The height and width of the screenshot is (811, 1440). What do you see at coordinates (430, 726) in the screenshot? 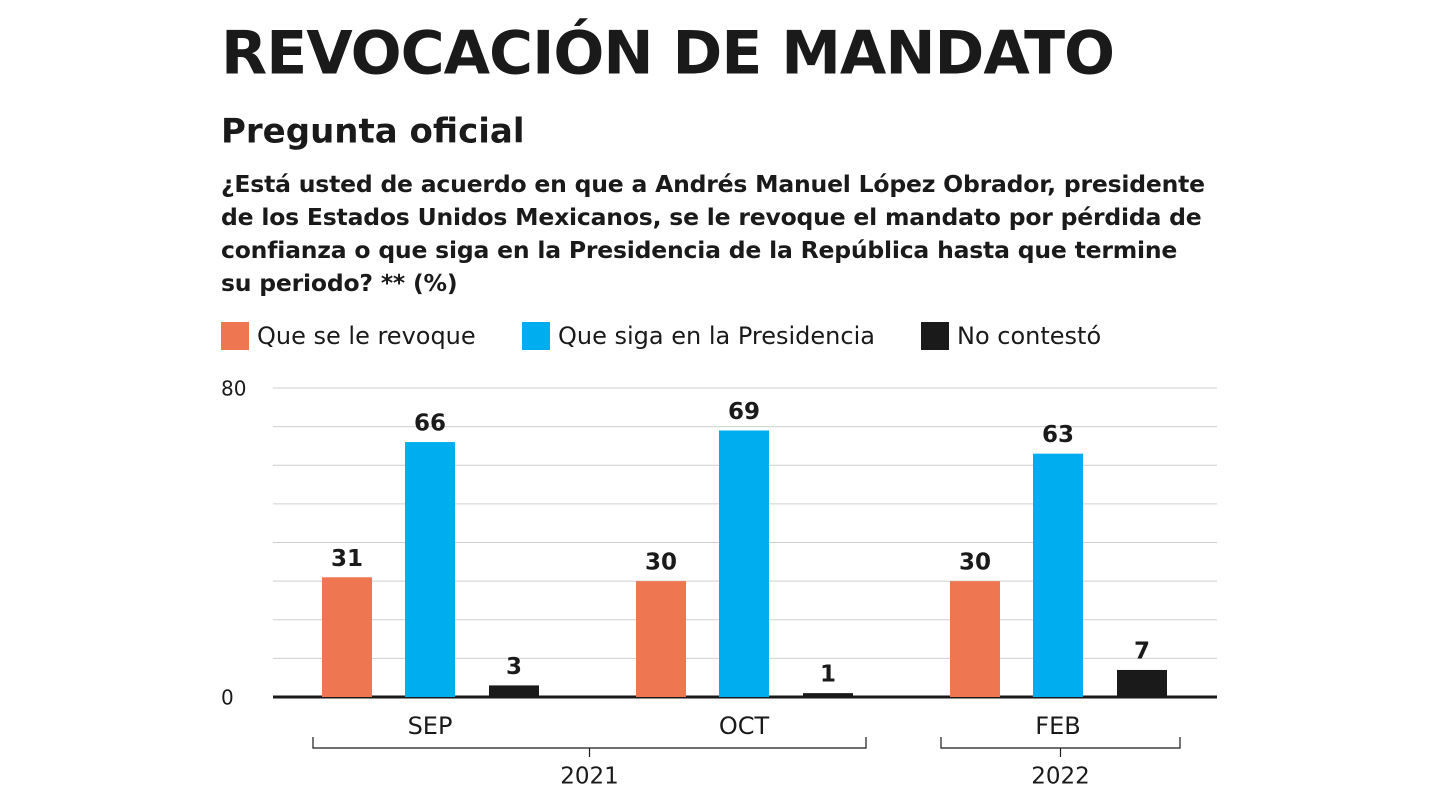
I see `x-tick-label: SEP` at bounding box center [430, 726].